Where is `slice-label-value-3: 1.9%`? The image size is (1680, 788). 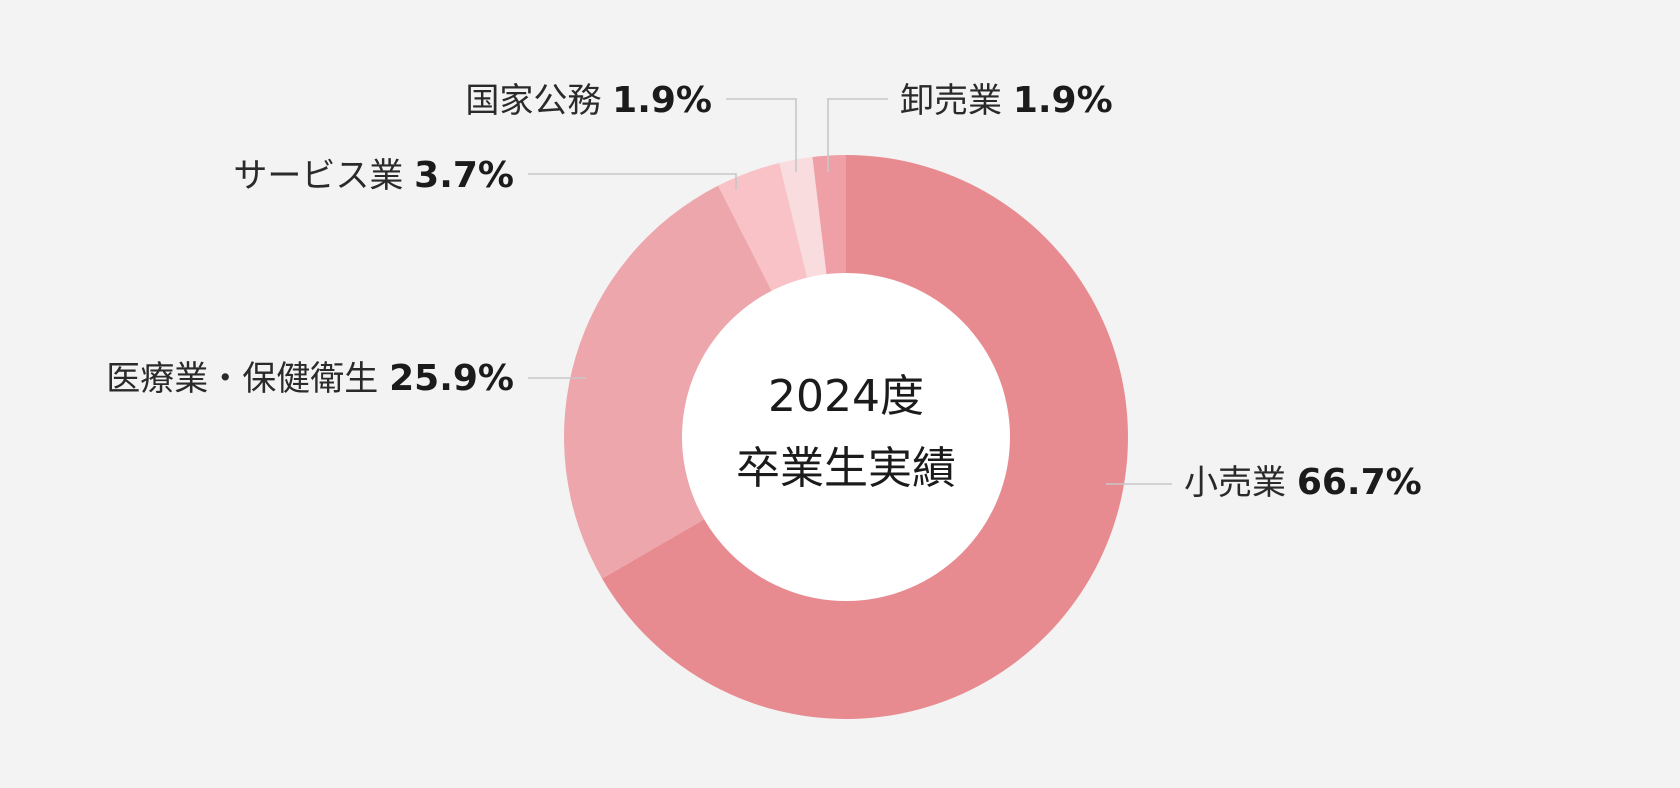 slice-label-value-3: 1.9% is located at coordinates (662, 100).